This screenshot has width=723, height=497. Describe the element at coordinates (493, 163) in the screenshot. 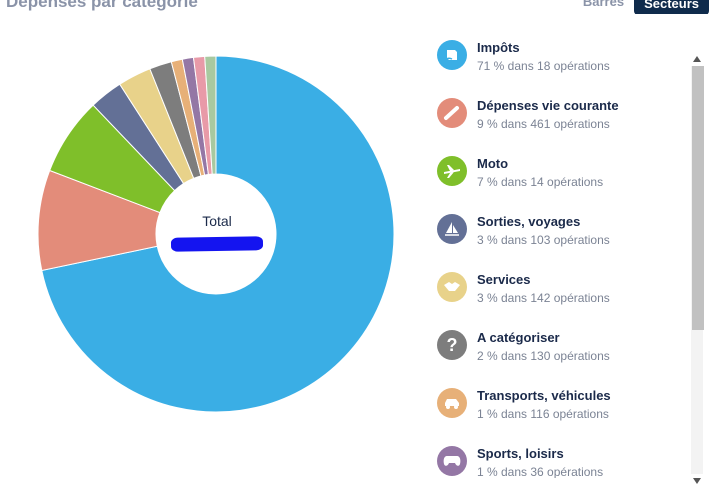

I see `legend-item-name: Moto` at that location.